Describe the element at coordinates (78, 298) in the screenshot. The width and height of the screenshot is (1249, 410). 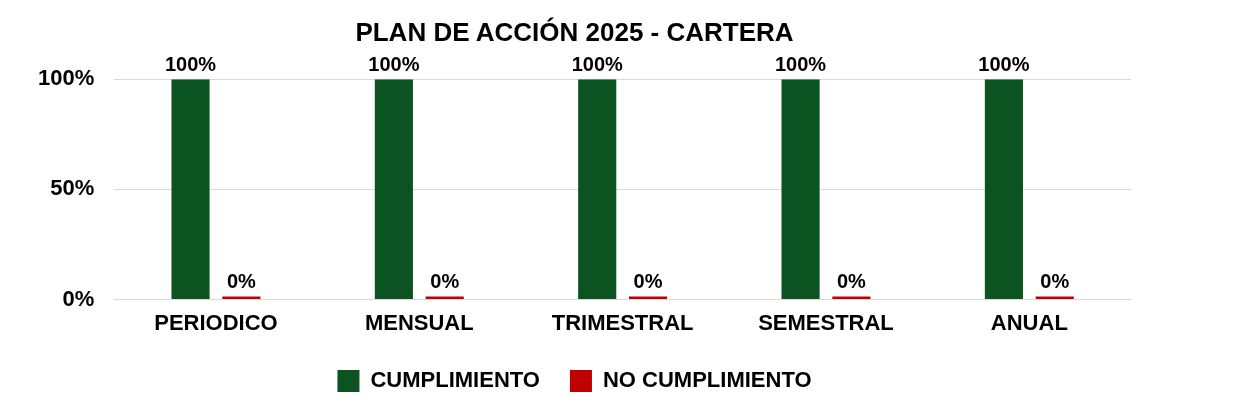
I see `y-tick-label: 0%` at that location.